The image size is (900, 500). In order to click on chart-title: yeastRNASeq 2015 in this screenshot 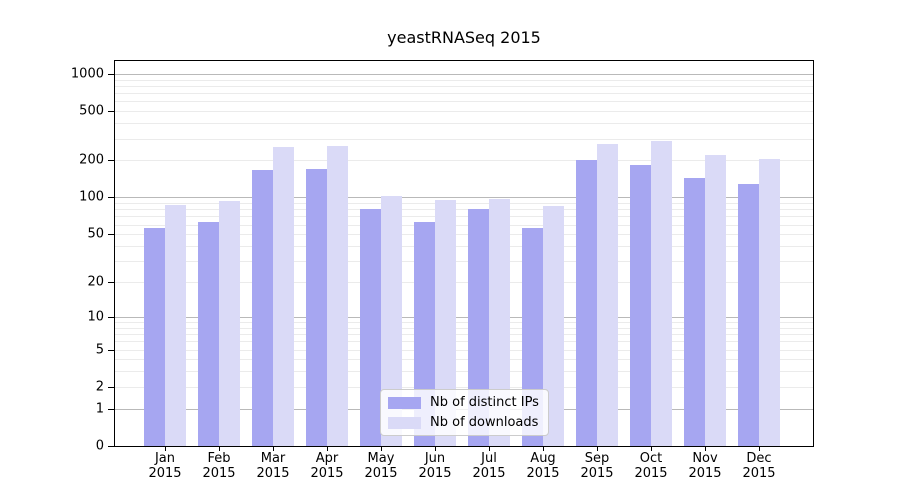, I will do `click(464, 37)`.